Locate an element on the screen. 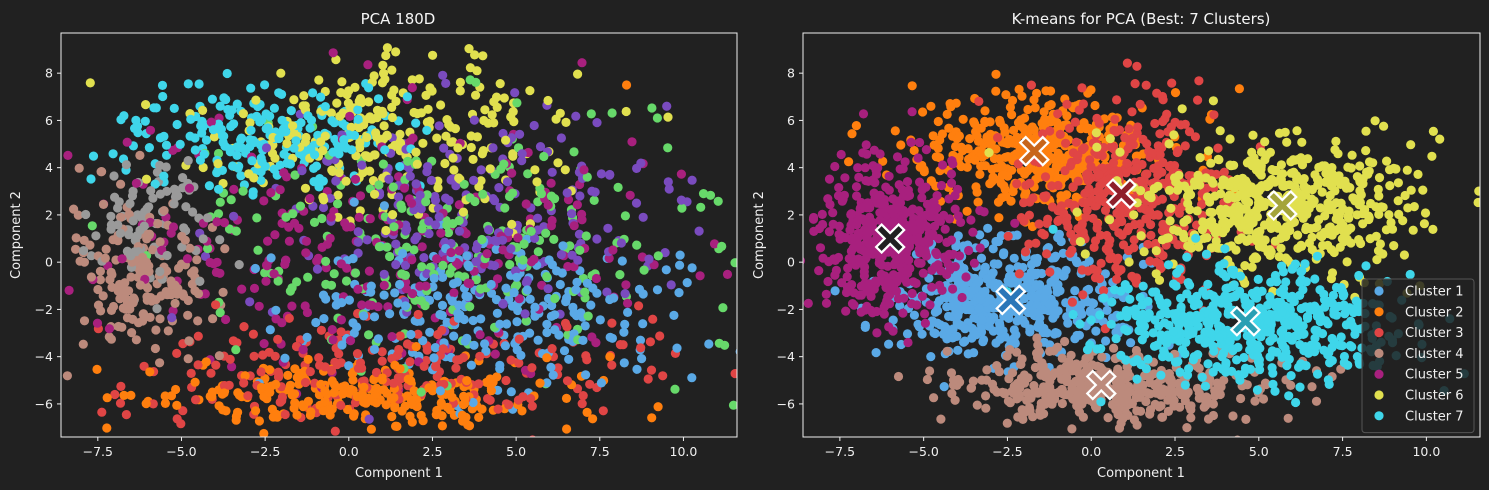  x-tick-label: −2.5 is located at coordinates (265, 451).